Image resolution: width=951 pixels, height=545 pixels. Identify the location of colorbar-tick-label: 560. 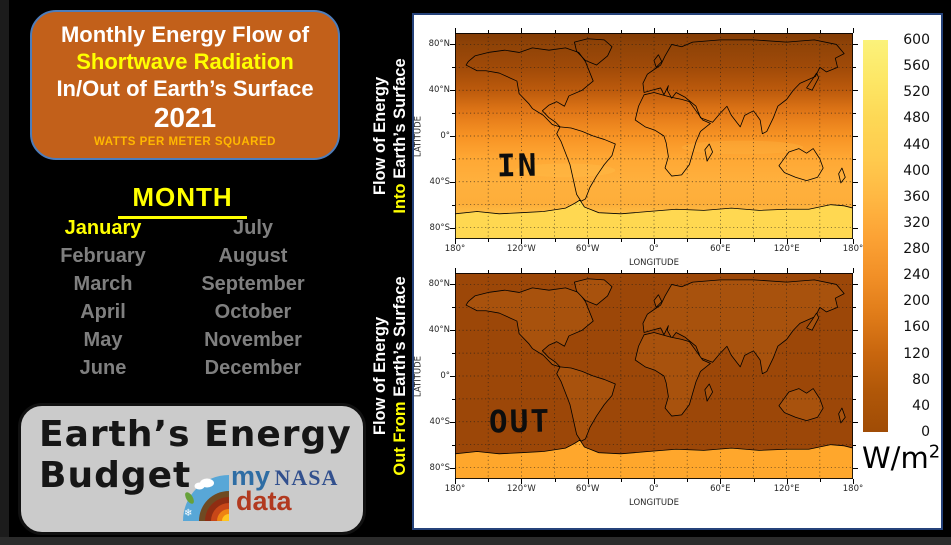
(916, 66).